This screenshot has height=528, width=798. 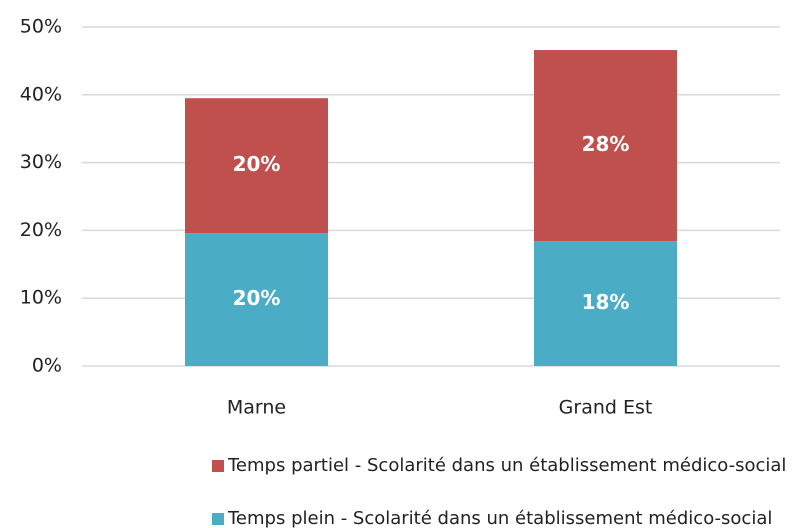 What do you see at coordinates (41, 27) in the screenshot?
I see `y-tick-label: 50%` at bounding box center [41, 27].